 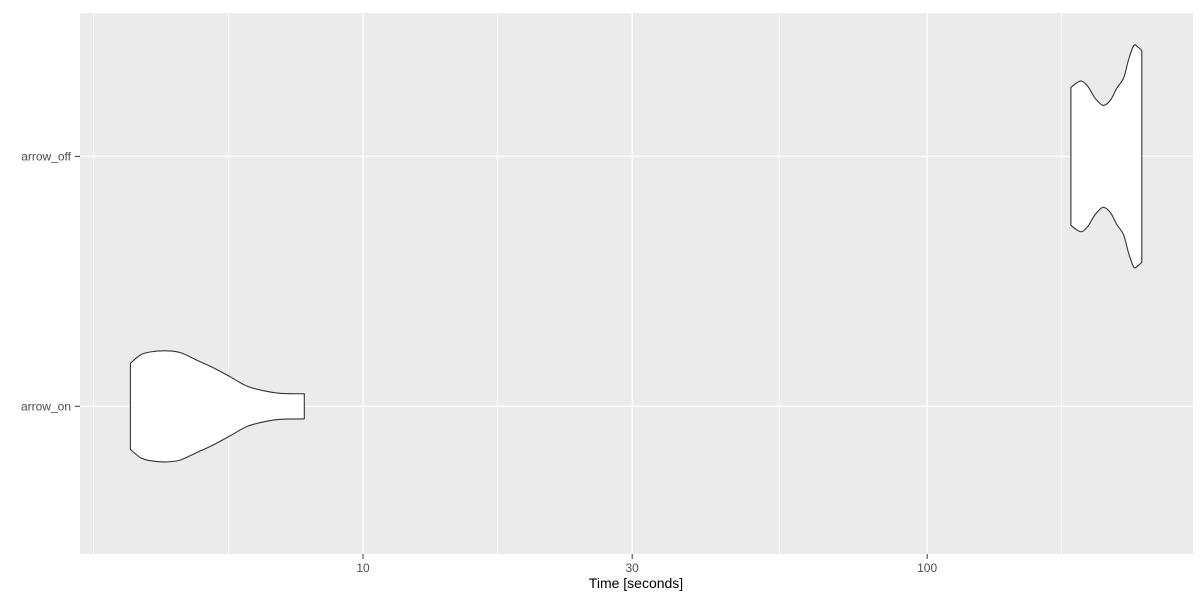 What do you see at coordinates (636, 583) in the screenshot?
I see `x-axis-title: Time [seconds]` at bounding box center [636, 583].